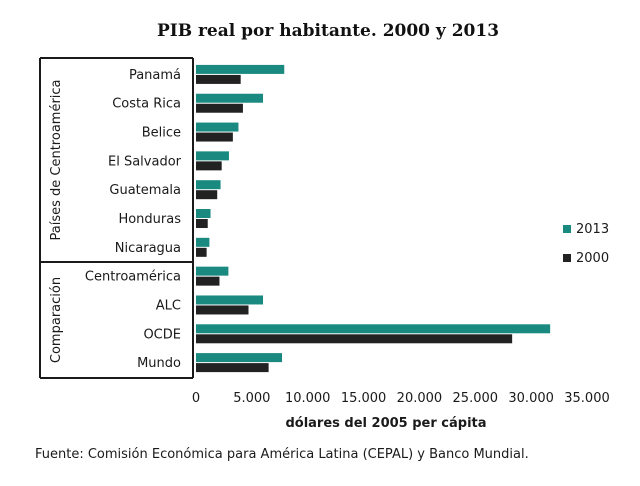  Describe the element at coordinates (592, 258) in the screenshot. I see `legend-label-2000: 2000` at that location.